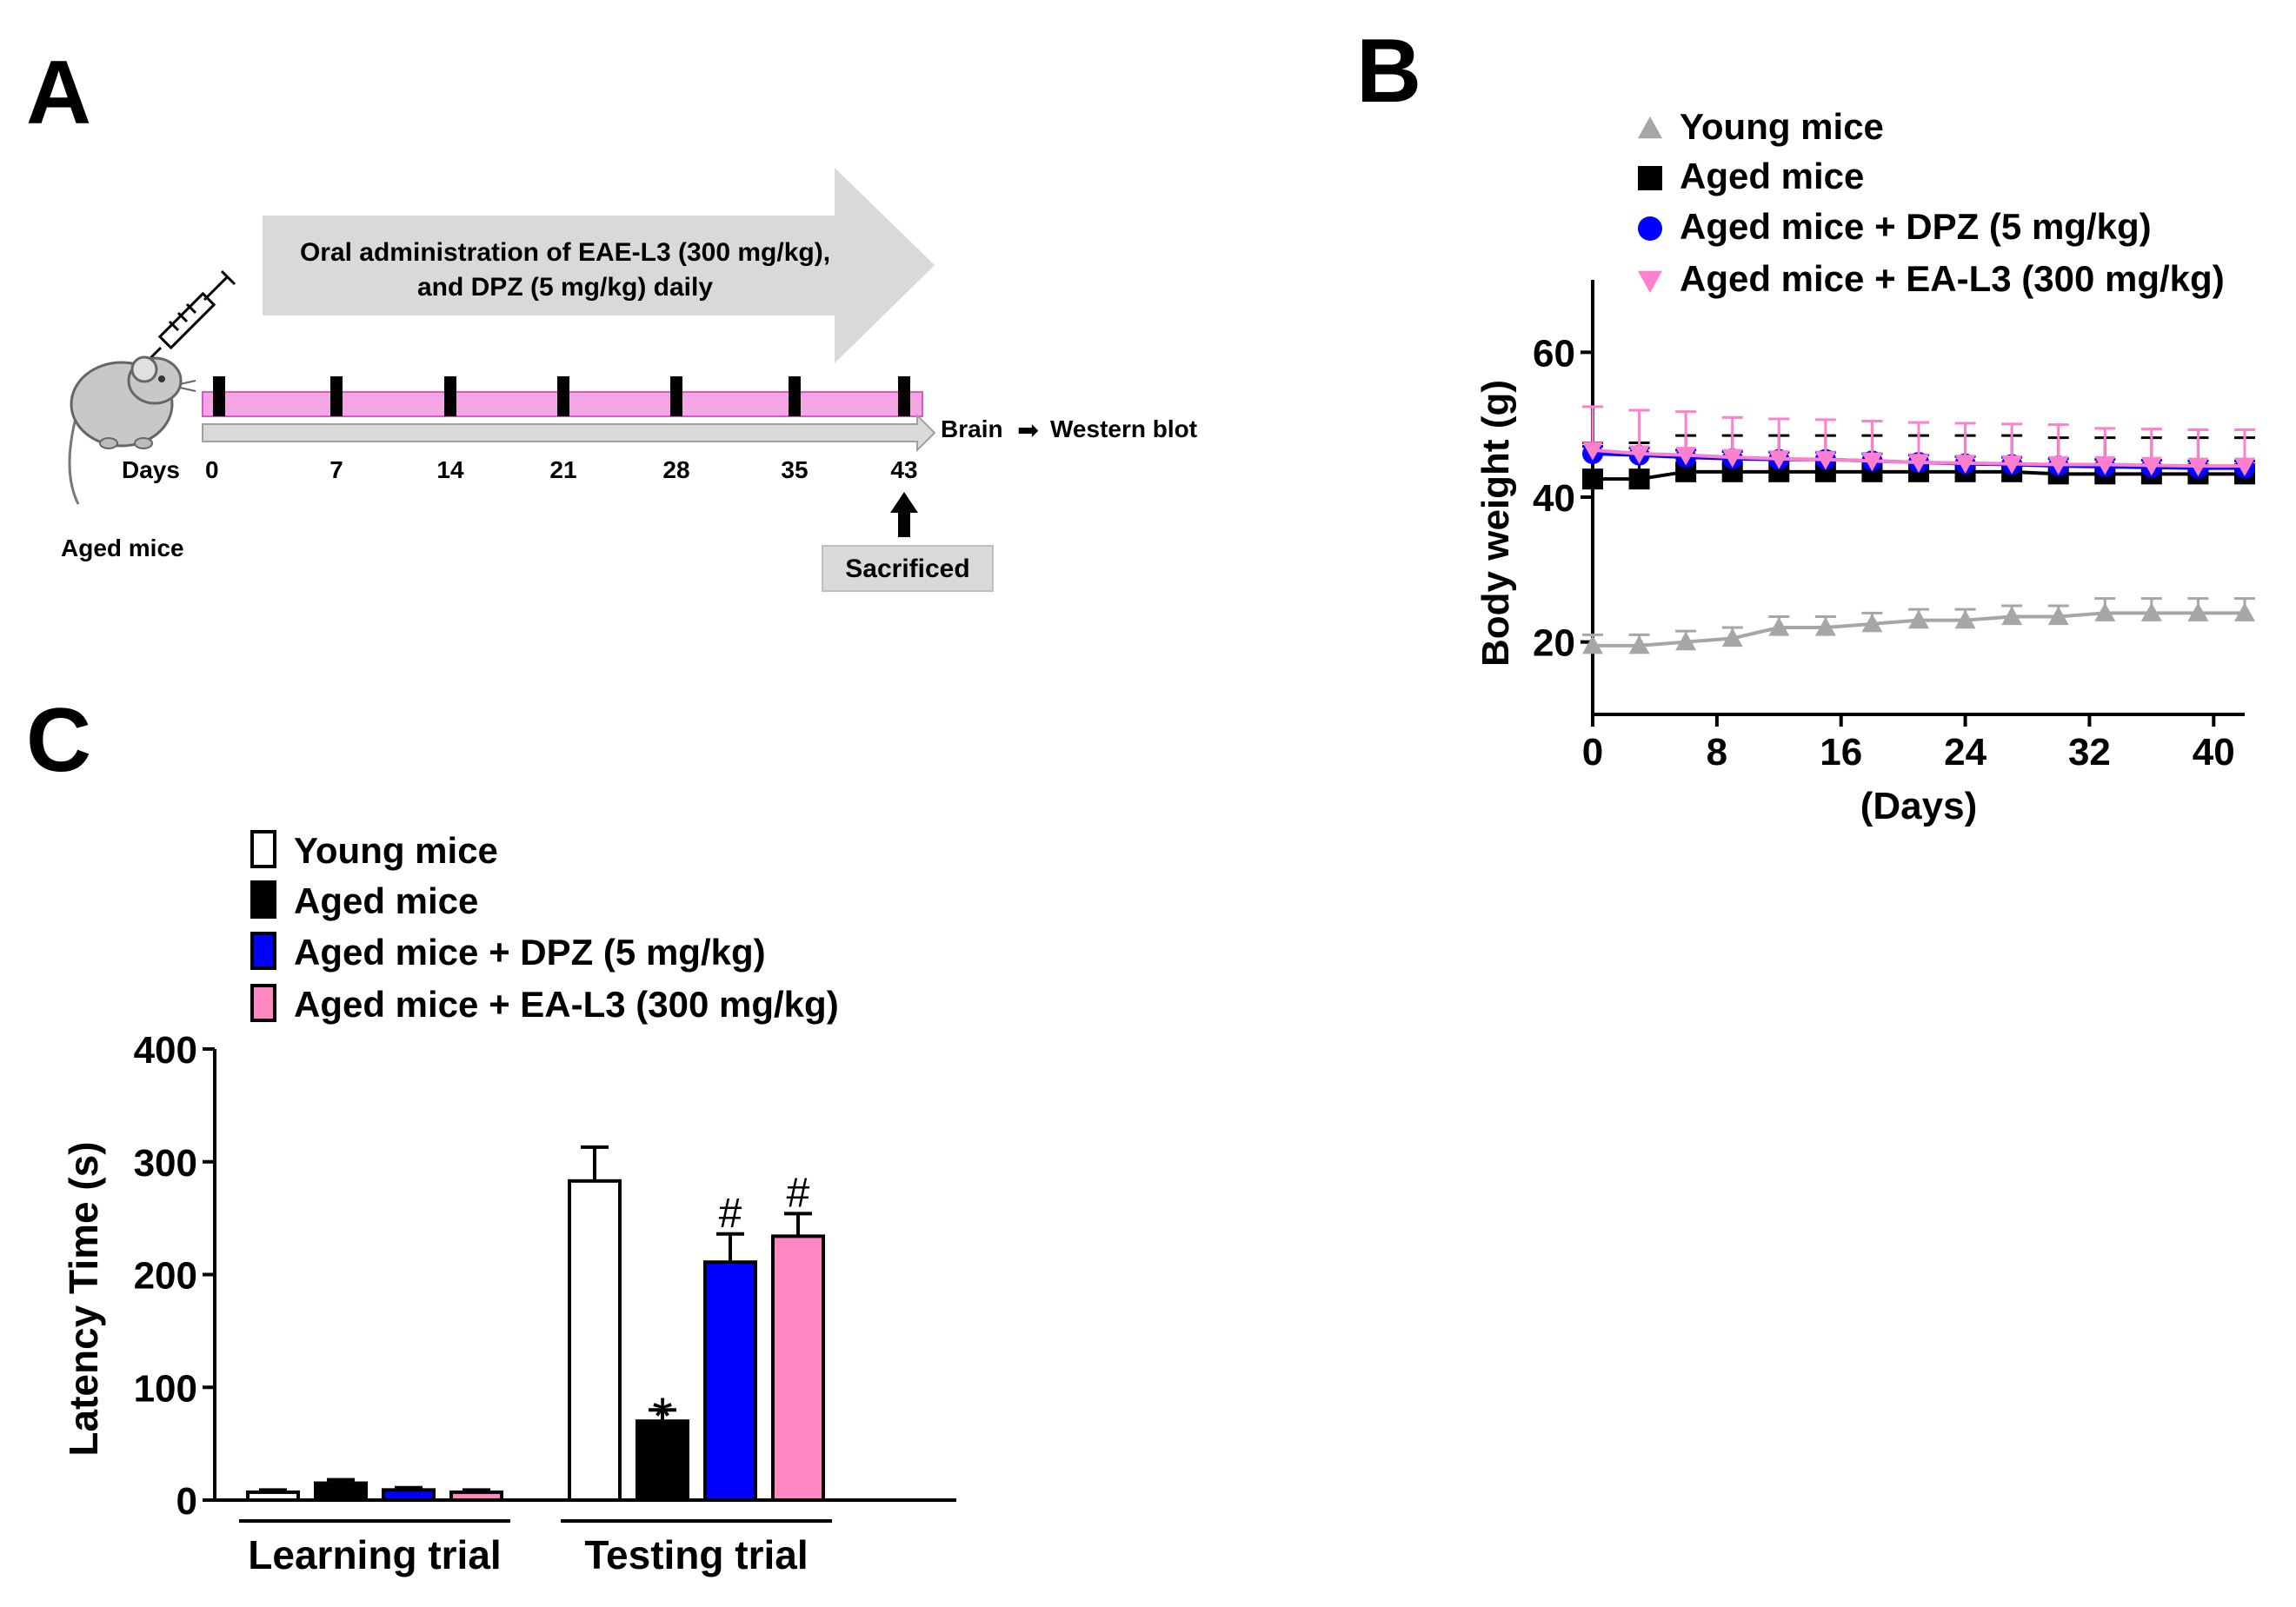 Image resolution: width=2296 pixels, height=1607 pixels. I want to click on endpoint-arrow-icon: ➡, so click(1028, 430).